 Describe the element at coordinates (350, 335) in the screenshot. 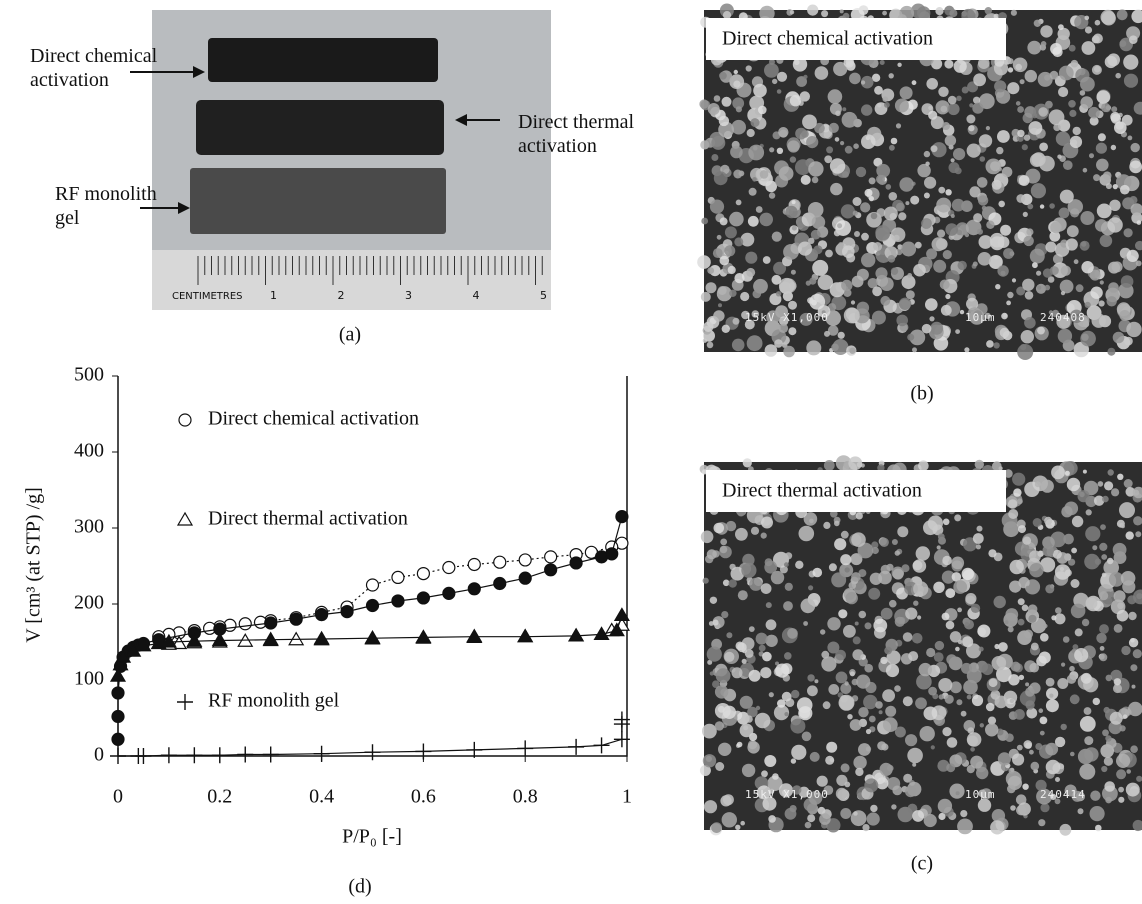

I see `caption: (a)` at that location.